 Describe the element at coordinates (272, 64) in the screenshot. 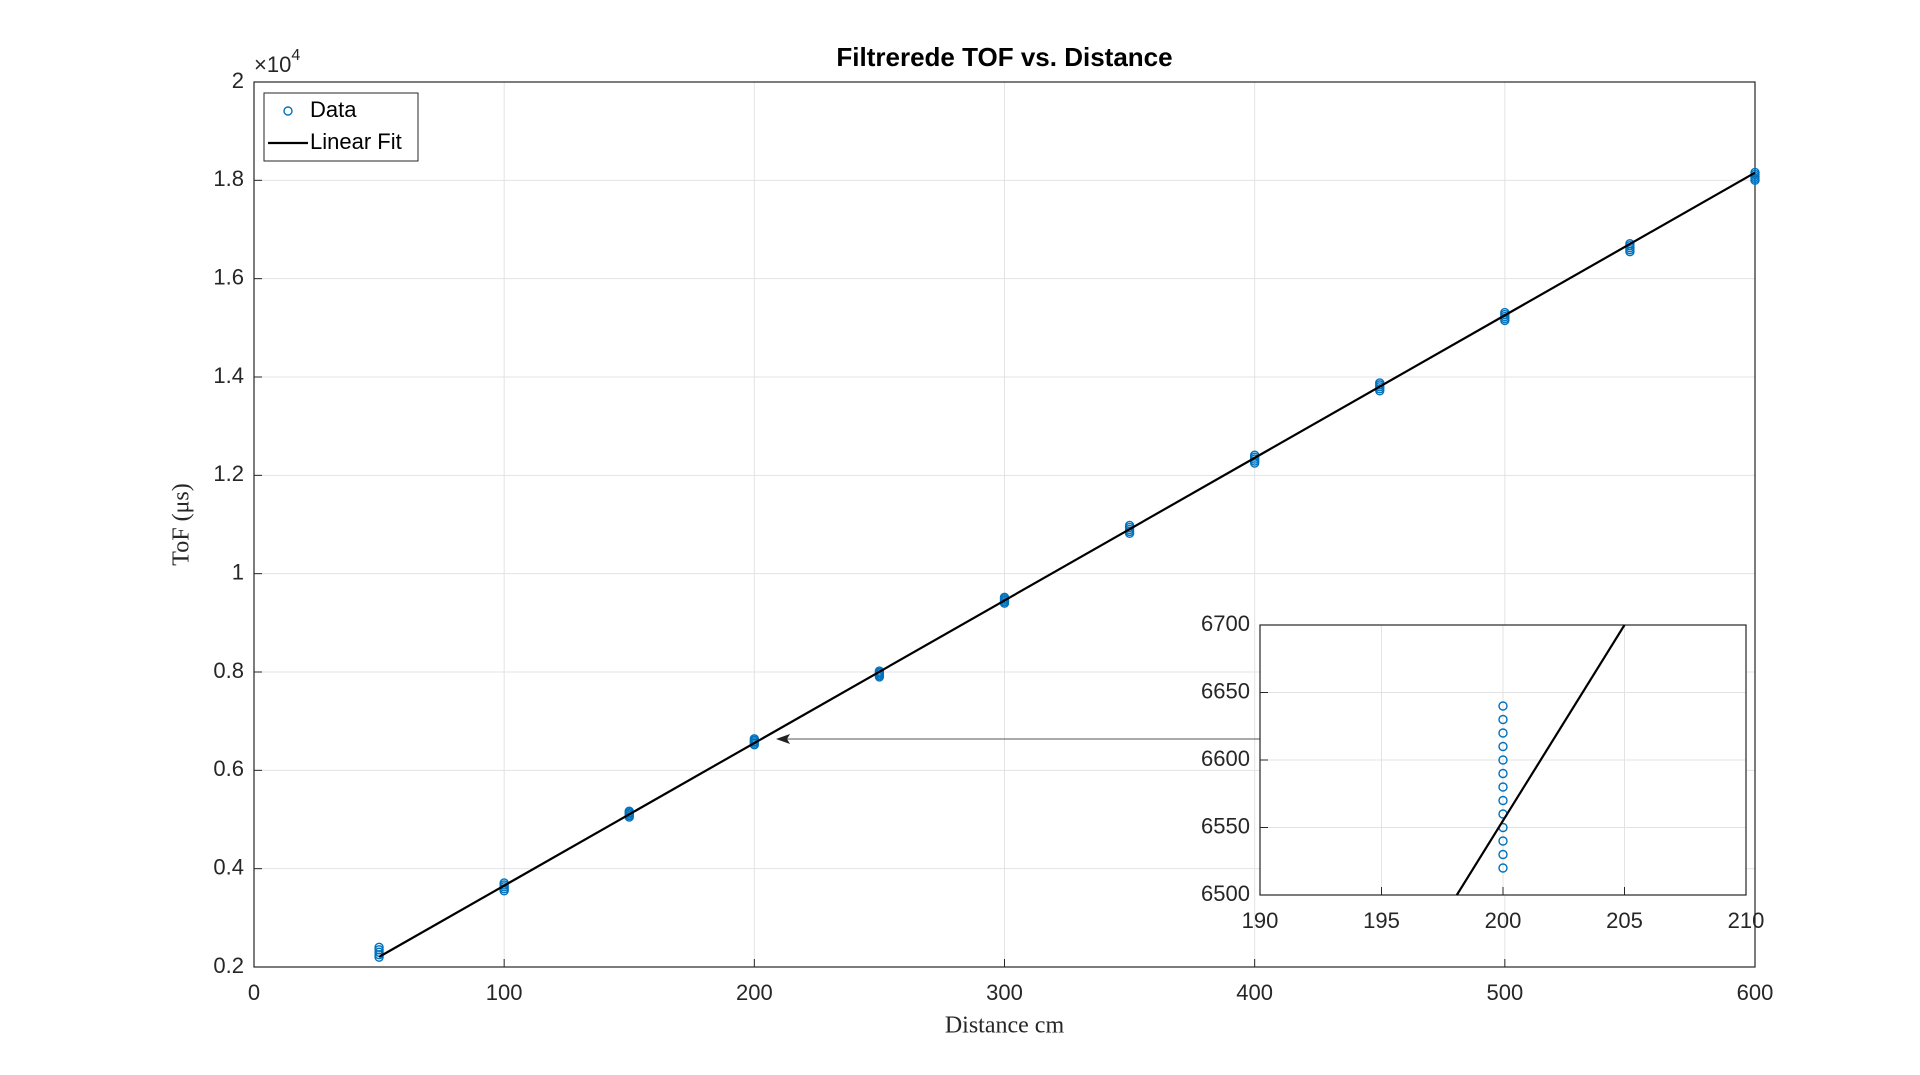

I see `y-multiplier-base: ×10` at that location.